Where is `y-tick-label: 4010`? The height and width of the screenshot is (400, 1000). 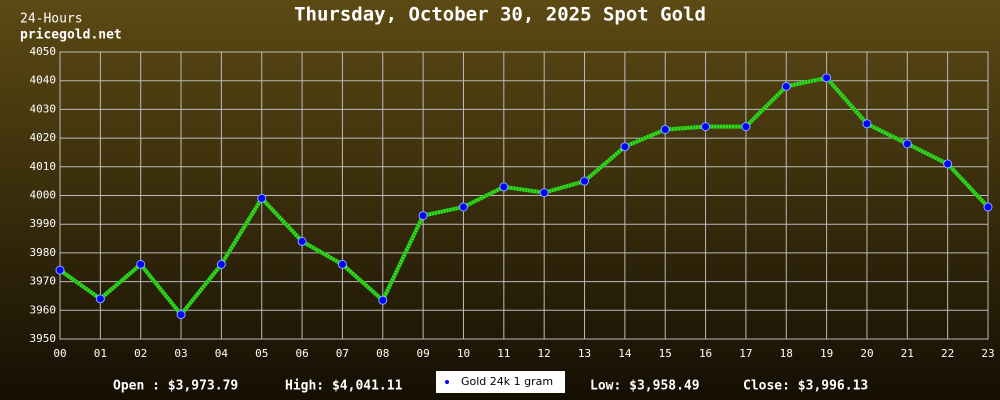 y-tick-label: 4010 is located at coordinates (43, 166).